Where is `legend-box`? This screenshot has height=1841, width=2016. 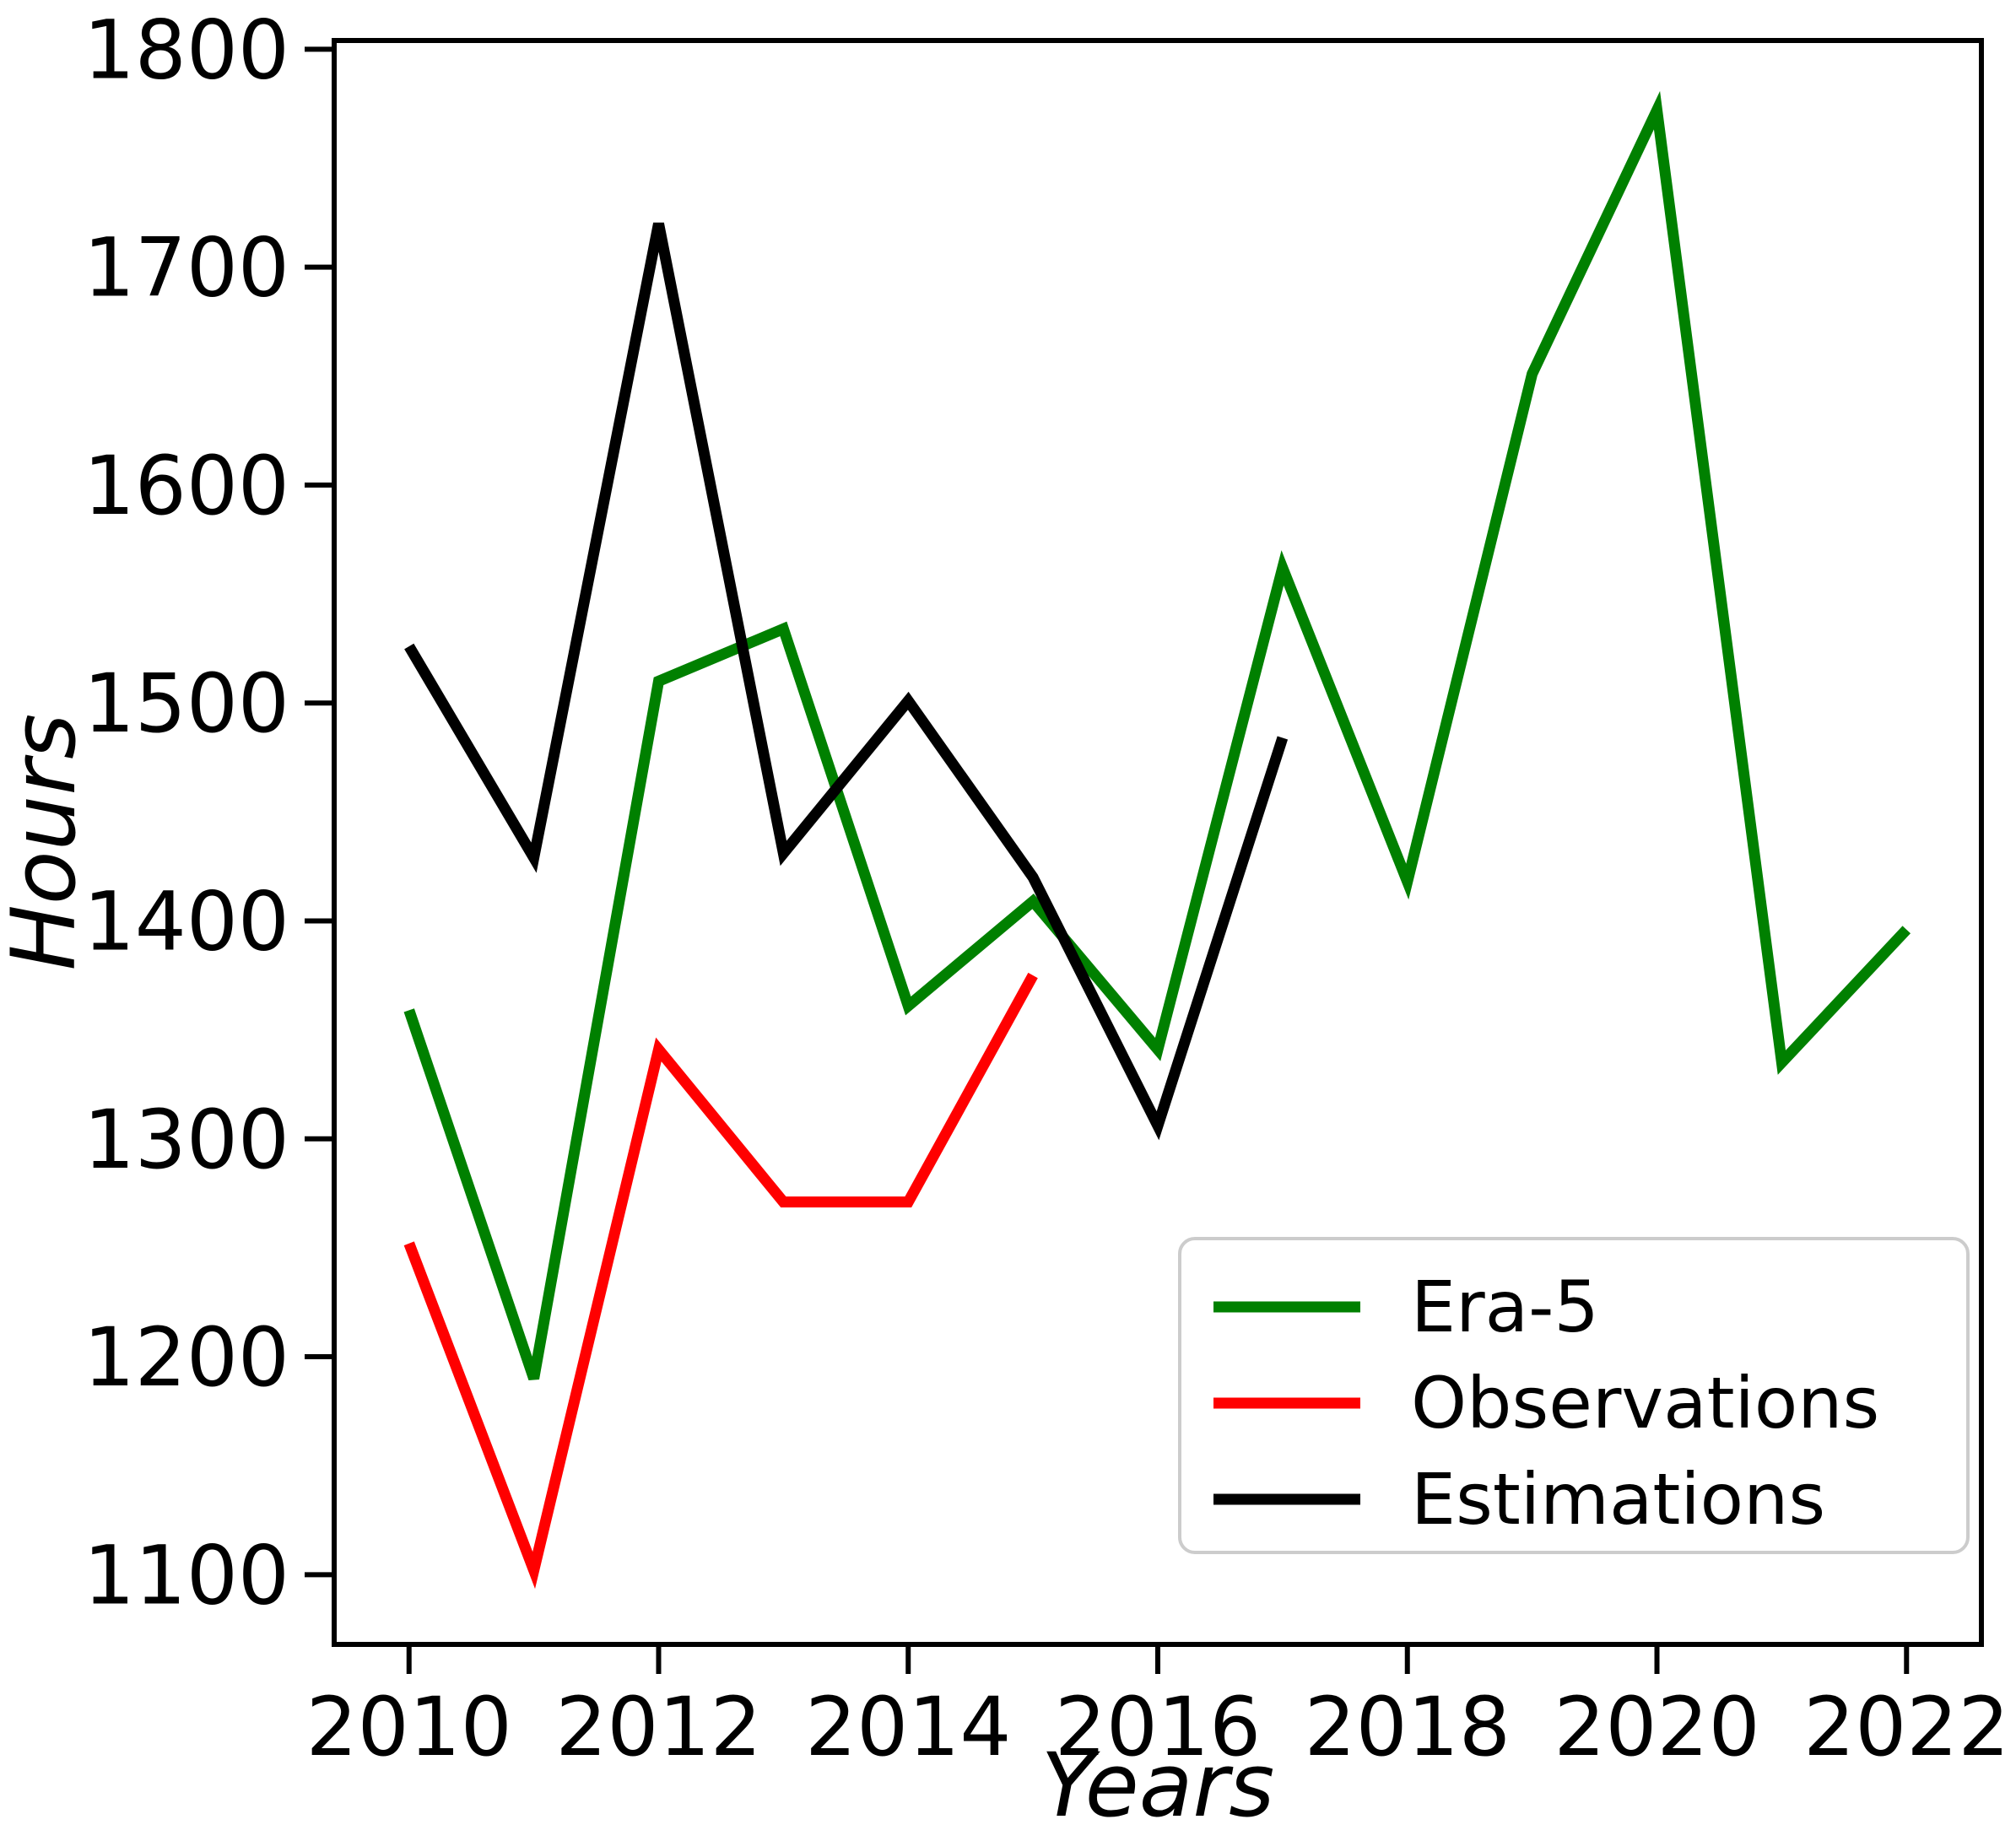 legend-box is located at coordinates (1574, 1395).